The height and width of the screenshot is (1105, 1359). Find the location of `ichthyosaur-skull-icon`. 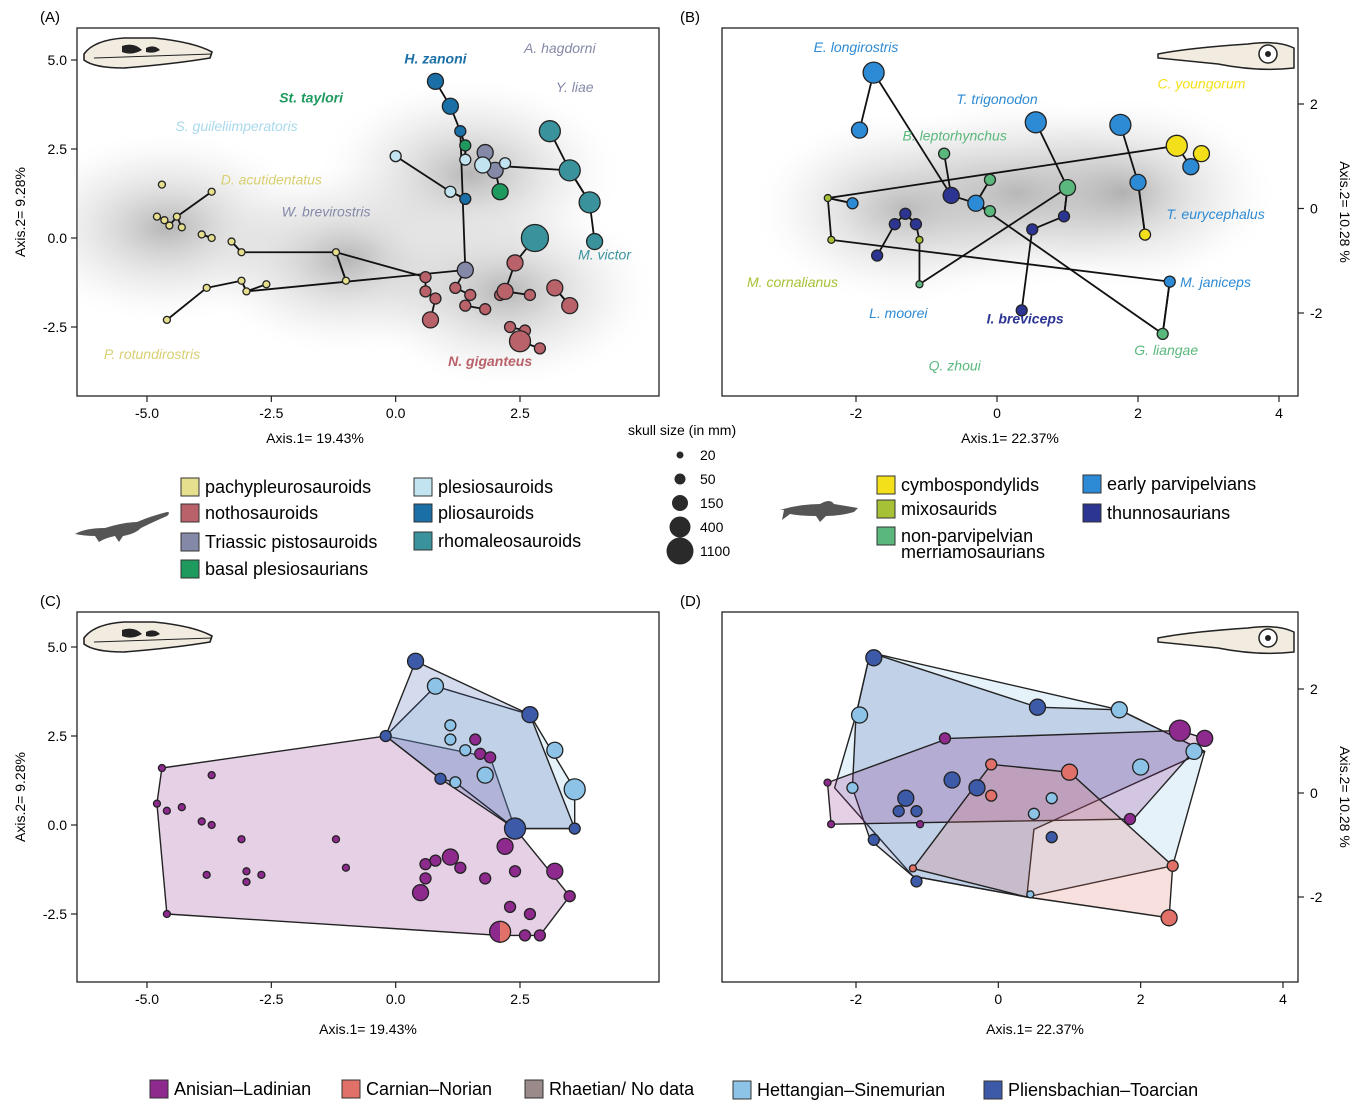

ichthyosaur-skull-icon is located at coordinates (1226, 56).